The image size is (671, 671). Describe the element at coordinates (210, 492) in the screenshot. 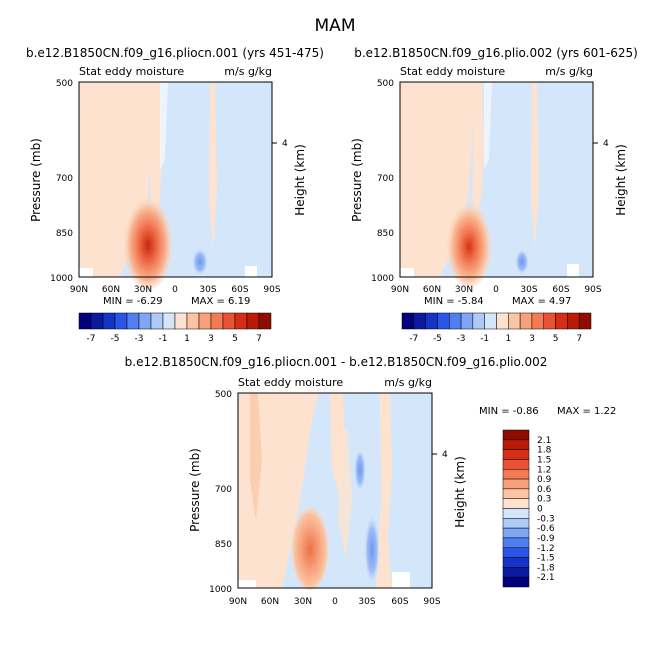

I see `panel-3-y-axis: 500 700 850 1000 Pressure (mb)` at that location.